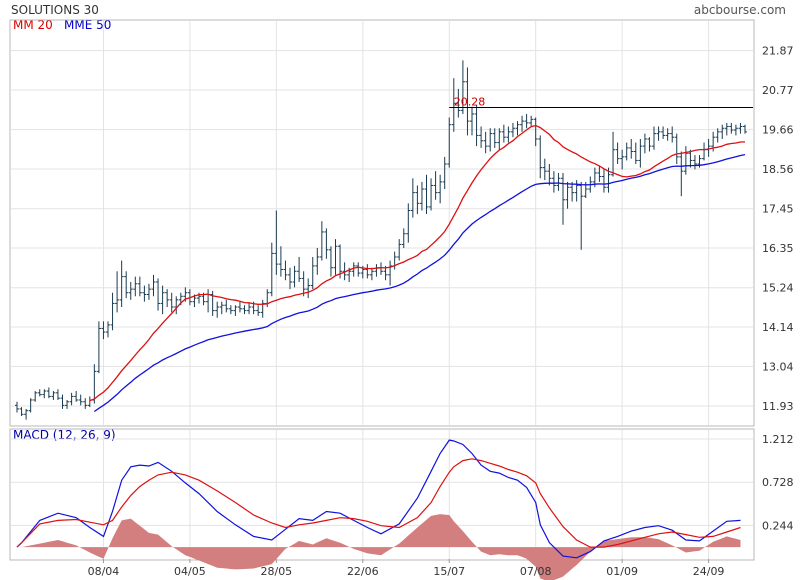 The image size is (800, 580). What do you see at coordinates (778, 90) in the screenshot?
I see `price-tick-label: 20.77` at bounding box center [778, 90].